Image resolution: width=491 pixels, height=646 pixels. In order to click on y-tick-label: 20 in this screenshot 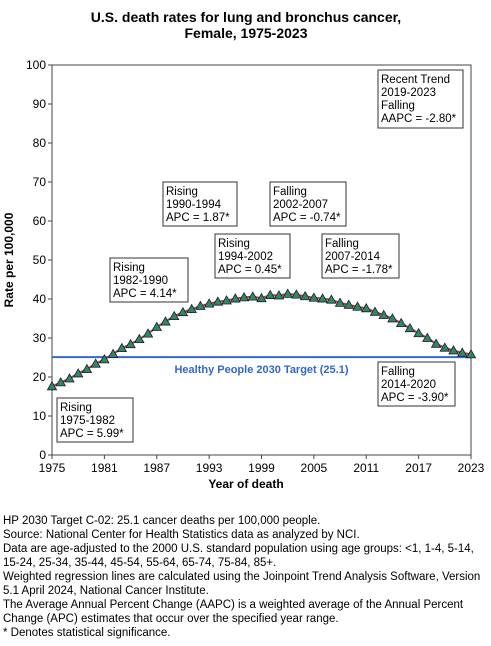, I will do `click(40, 377)`.